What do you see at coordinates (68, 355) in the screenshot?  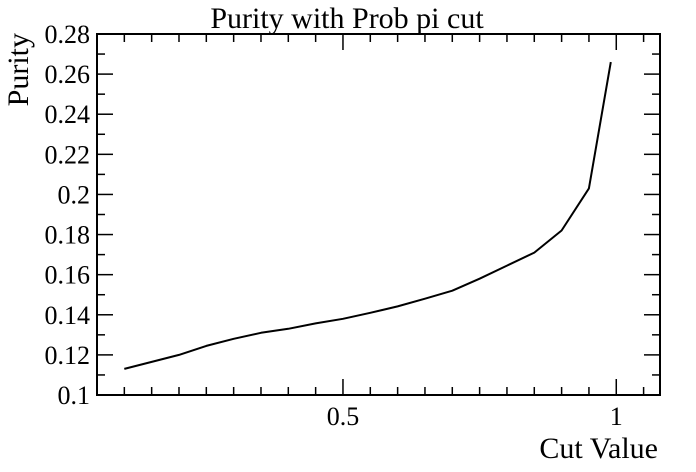 I see `y-tick-label: 0.12` at bounding box center [68, 355].